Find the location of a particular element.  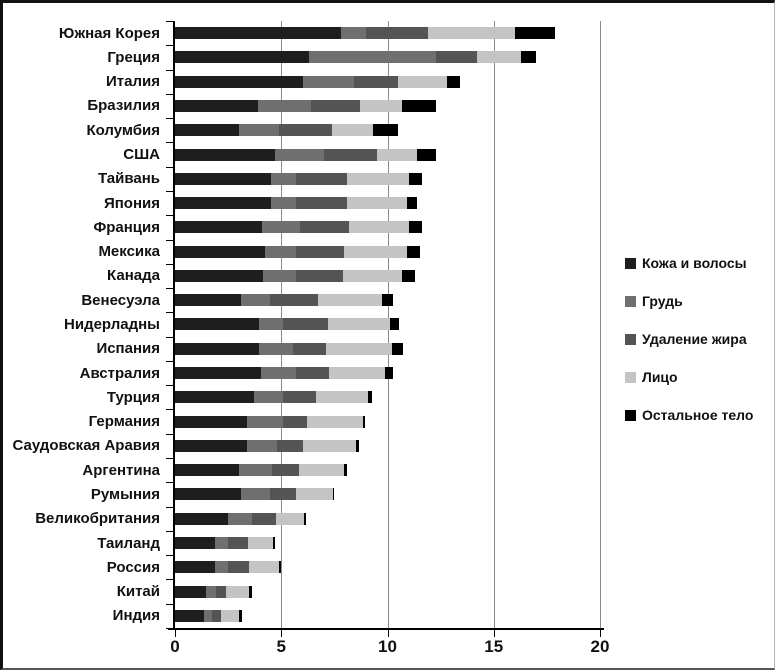

x-axis-tick-label: 0 is located at coordinates (175, 646).